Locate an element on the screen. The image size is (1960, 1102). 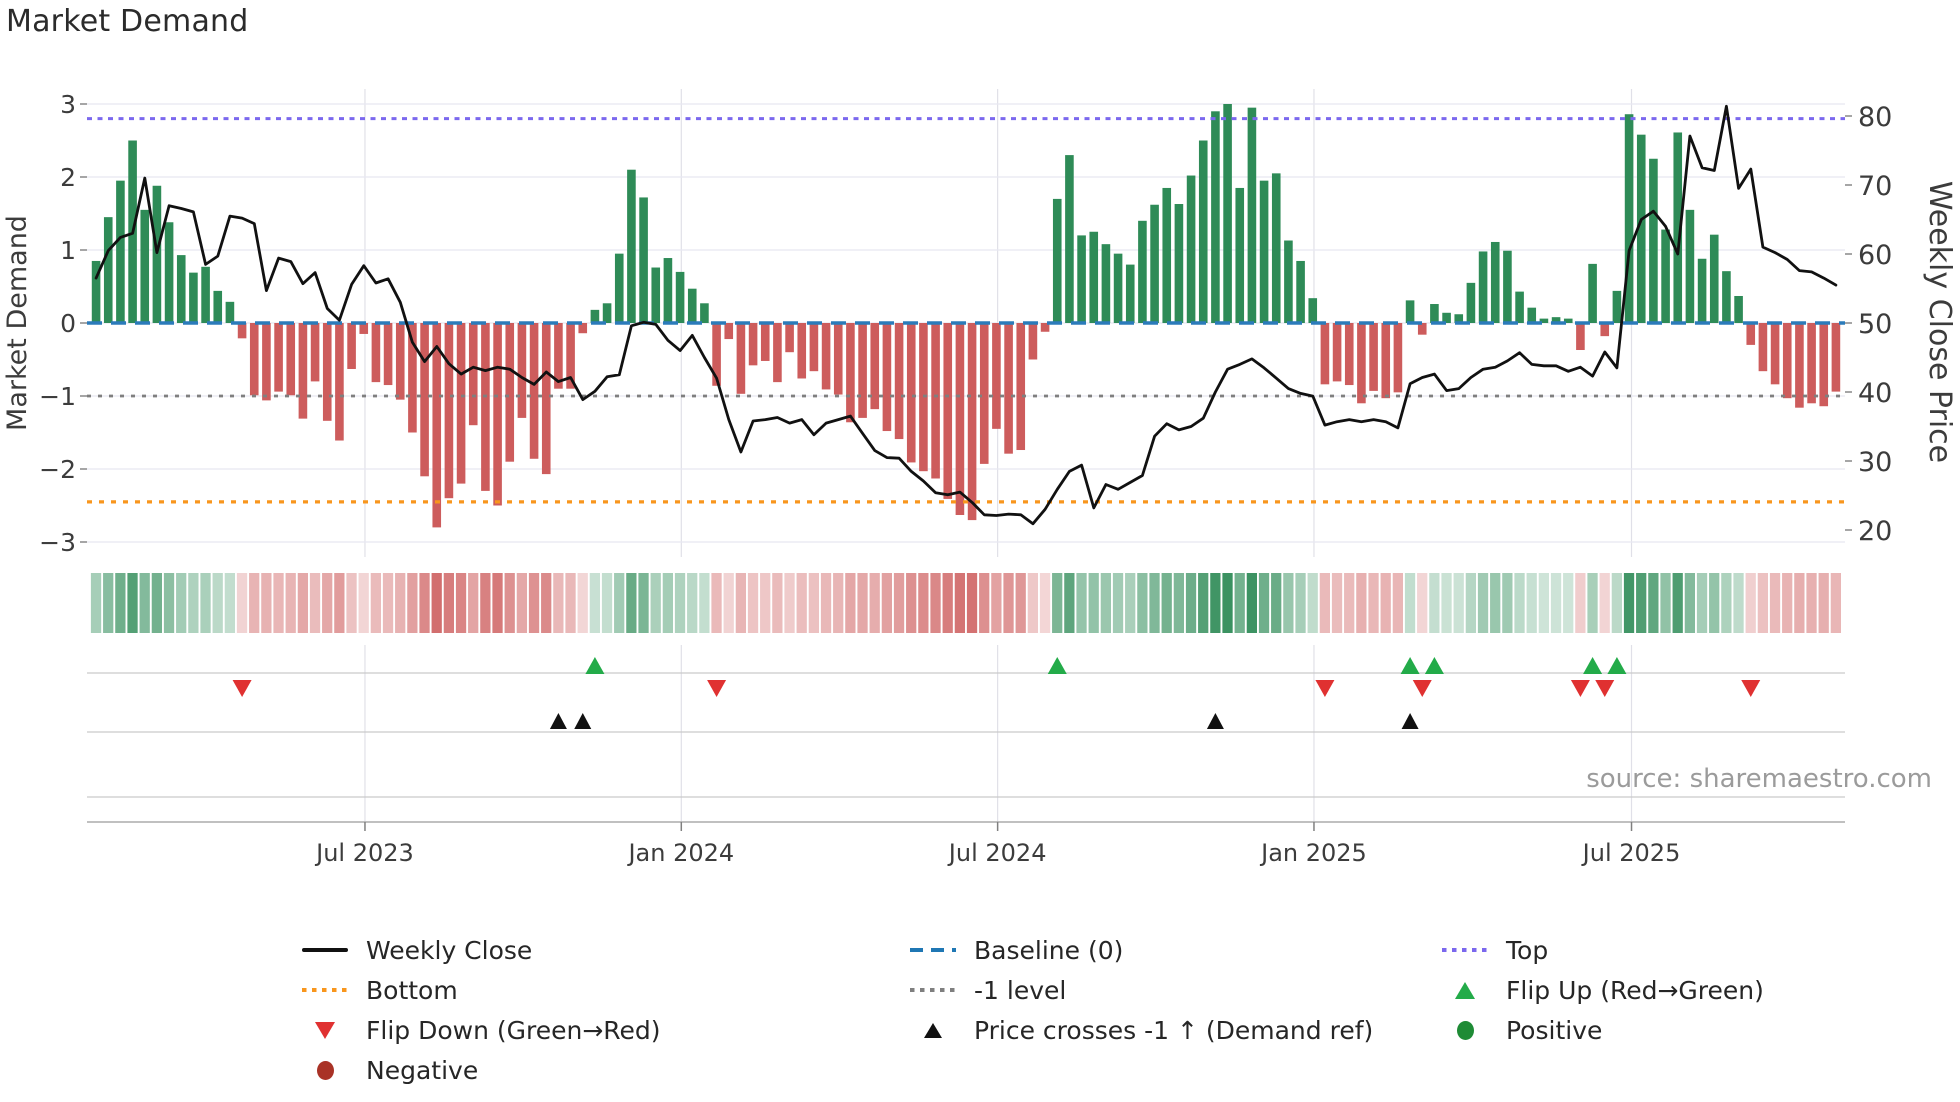
price-cross-triangle-icon is located at coordinates (933, 1030).